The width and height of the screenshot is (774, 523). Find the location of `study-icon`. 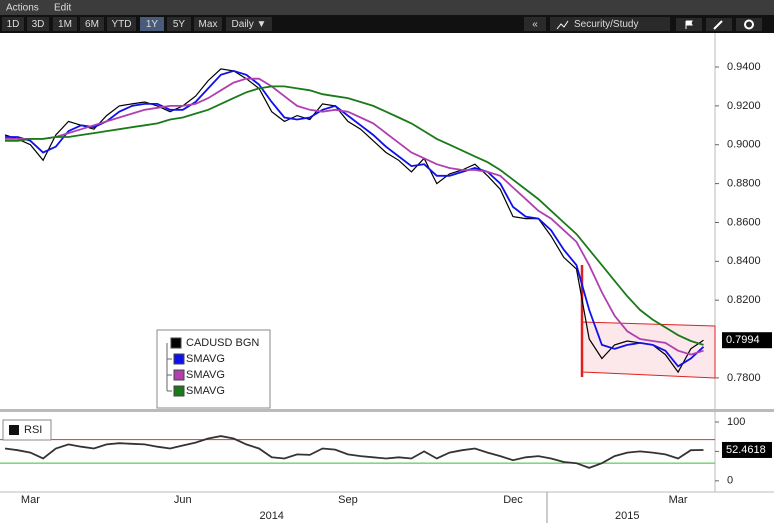

study-icon is located at coordinates (562, 25).